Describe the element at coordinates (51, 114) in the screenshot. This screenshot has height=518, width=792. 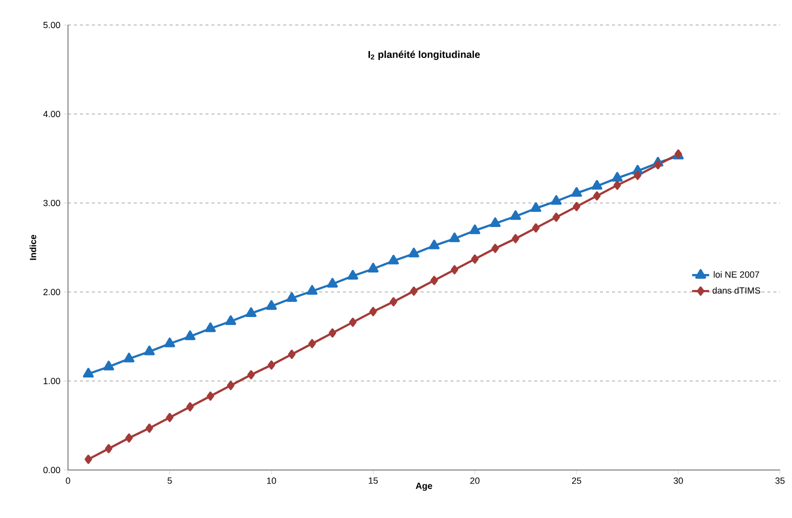
I see `y-tick-label: 4.00` at that location.